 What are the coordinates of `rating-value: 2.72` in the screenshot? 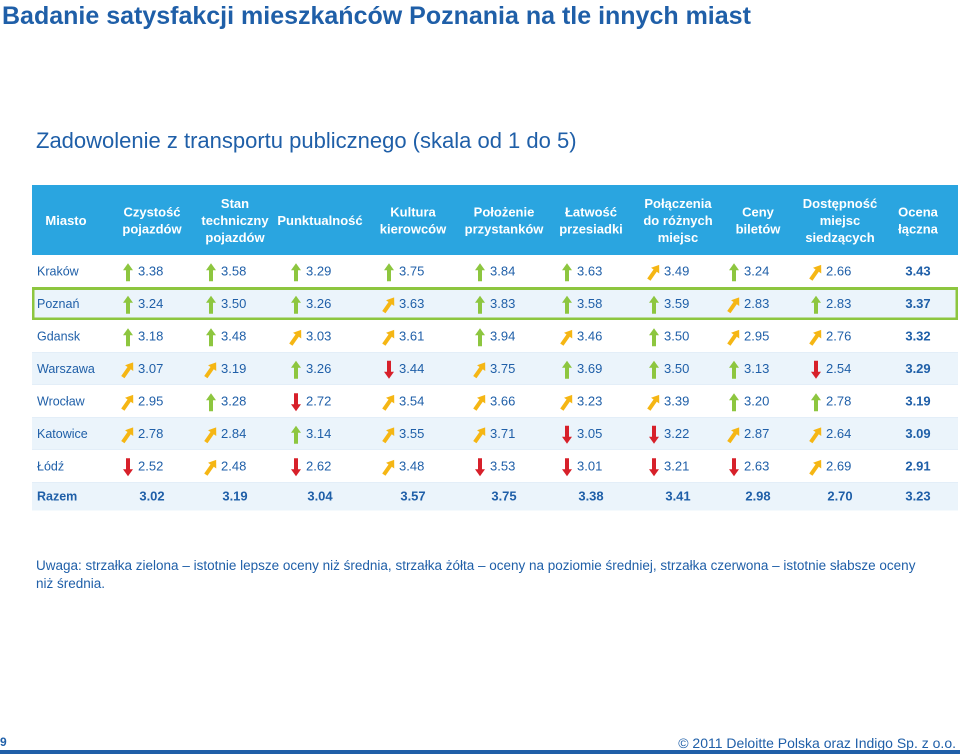 It's located at (318, 400).